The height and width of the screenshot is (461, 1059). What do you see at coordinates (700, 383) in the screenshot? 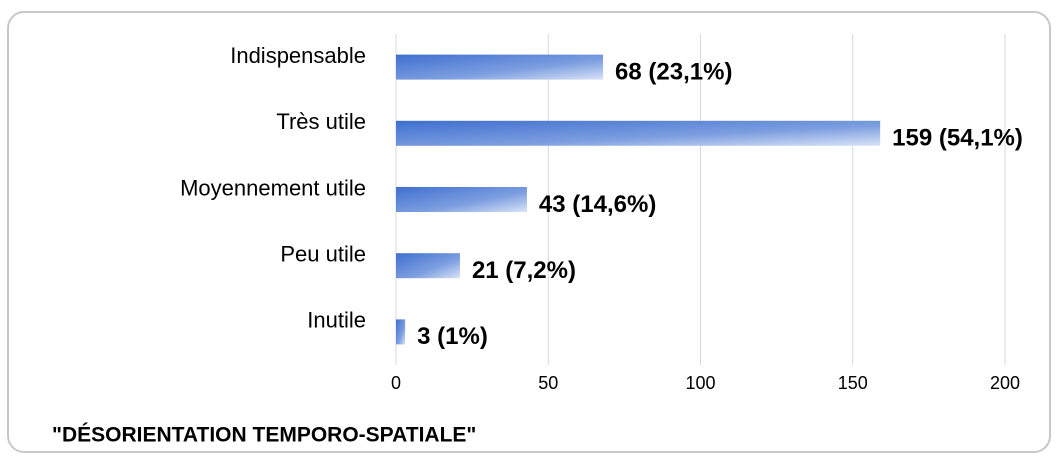
I see `x-tick-label: 100` at bounding box center [700, 383].